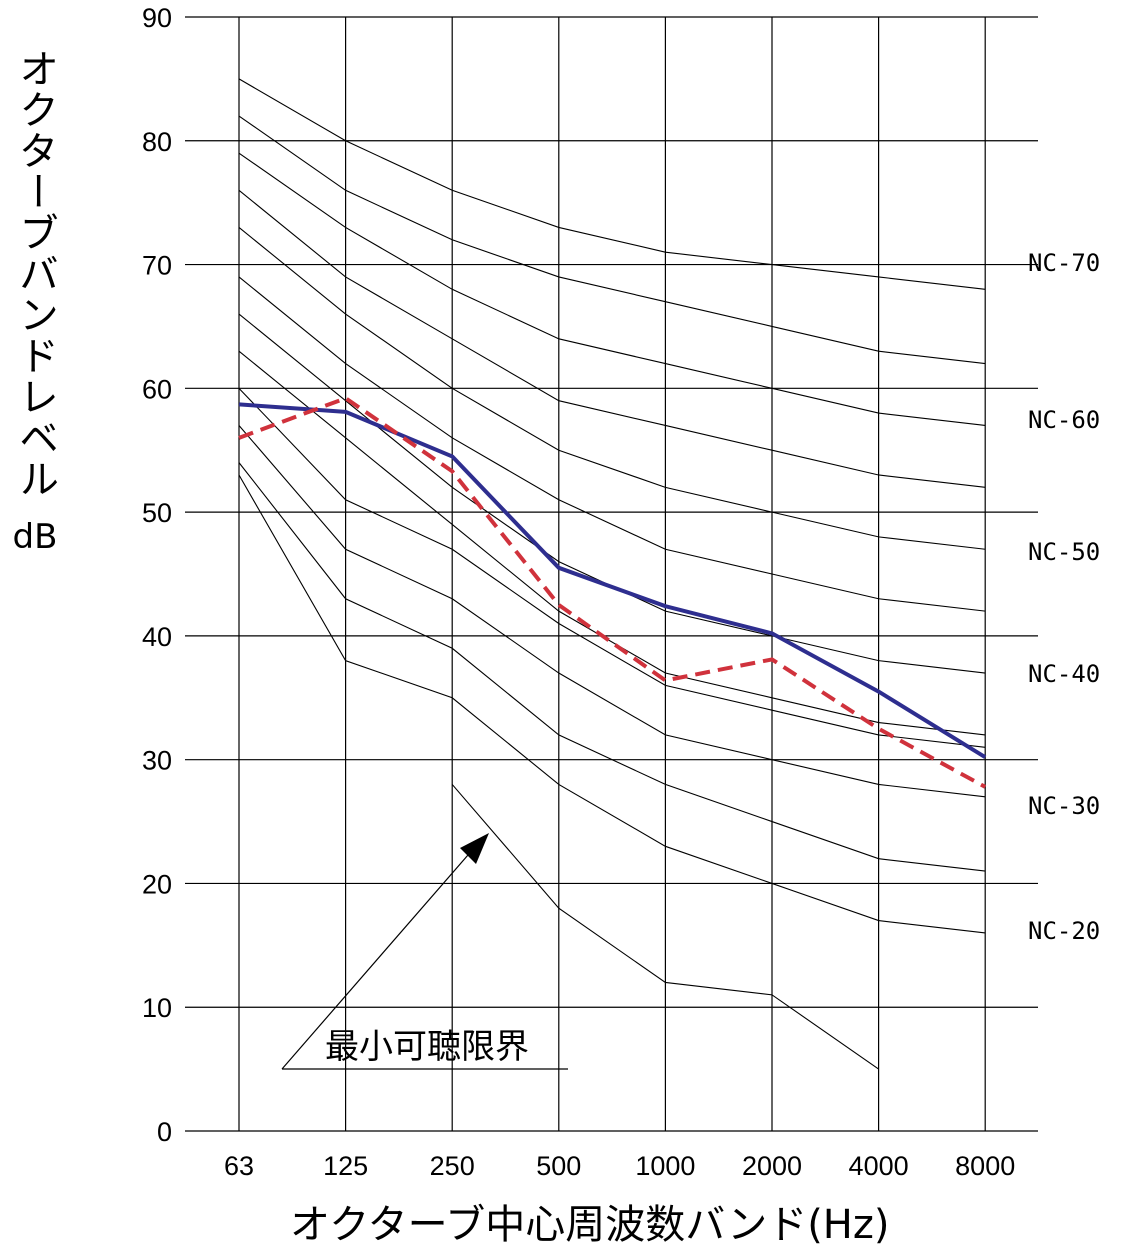 The width and height of the screenshot is (1143, 1250). Describe the element at coordinates (772, 1166) in the screenshot. I see `x-tick-label: 2000` at that location.